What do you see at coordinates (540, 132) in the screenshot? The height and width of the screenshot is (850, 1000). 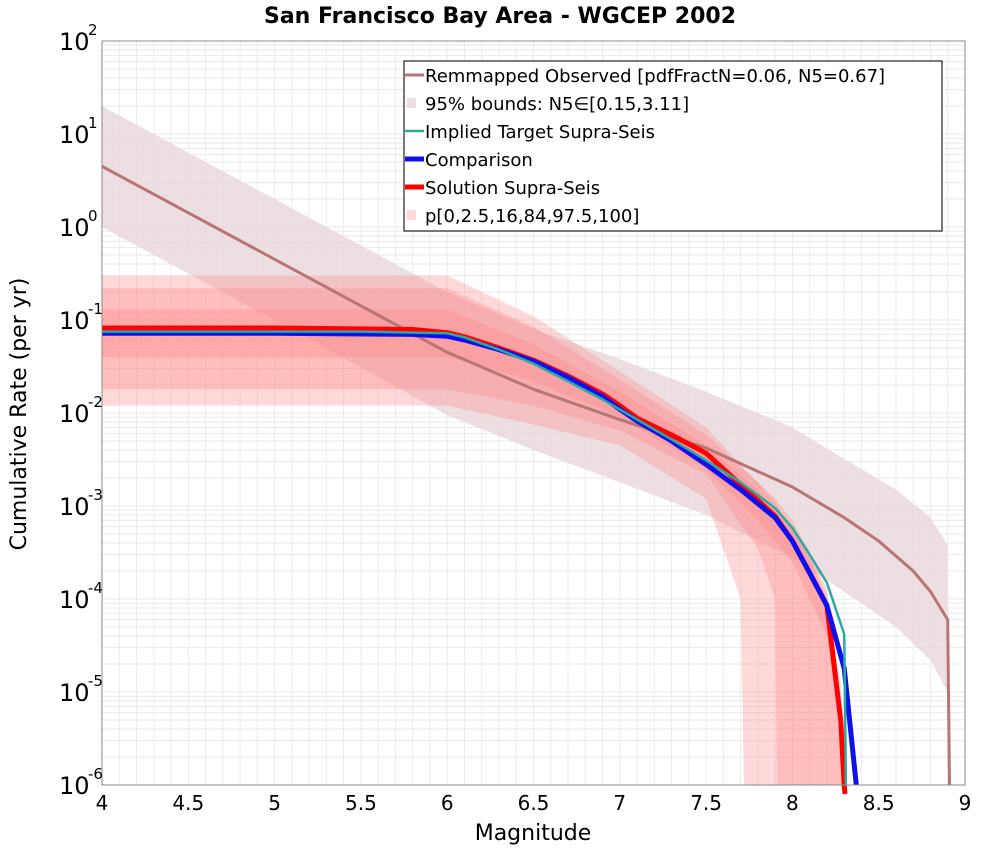 I see `legend-label: Implied Target Supra-Seis` at bounding box center [540, 132].